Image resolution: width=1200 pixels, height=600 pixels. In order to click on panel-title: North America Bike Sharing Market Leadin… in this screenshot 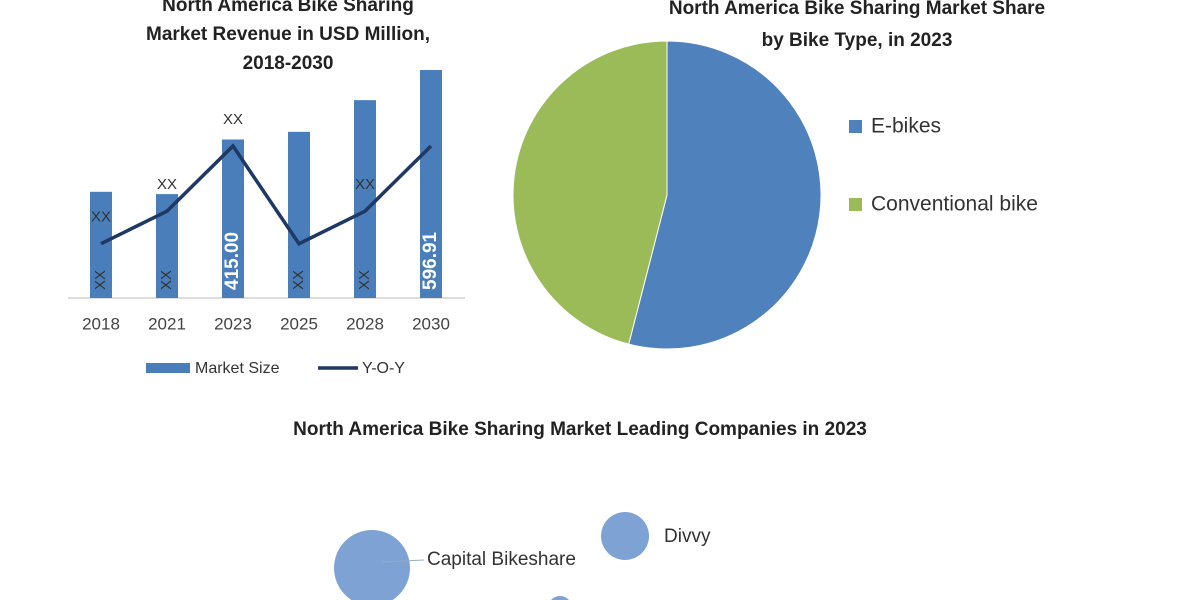, I will do `click(580, 429)`.